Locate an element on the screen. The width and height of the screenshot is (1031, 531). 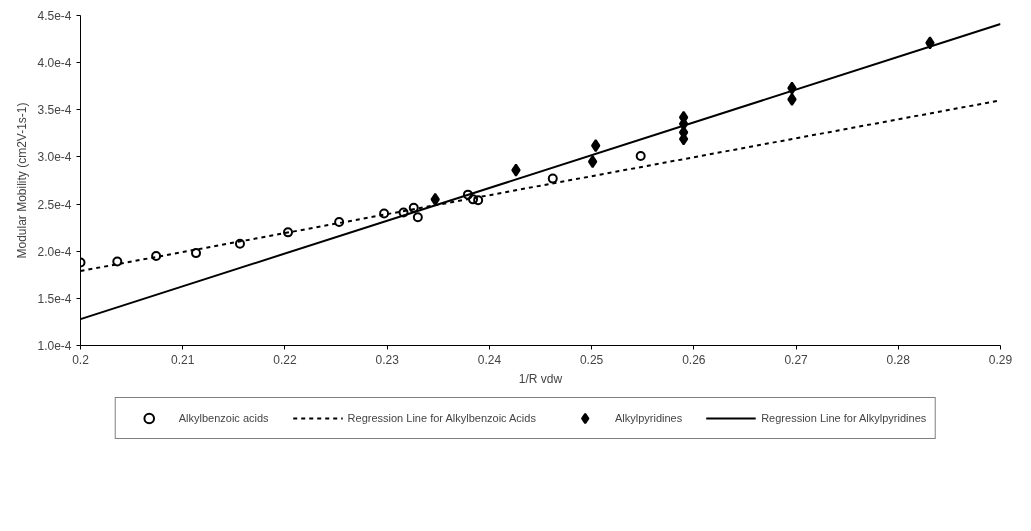
legend-label: Regression Line for Alkylbenzoic Acids is located at coordinates (441, 418).